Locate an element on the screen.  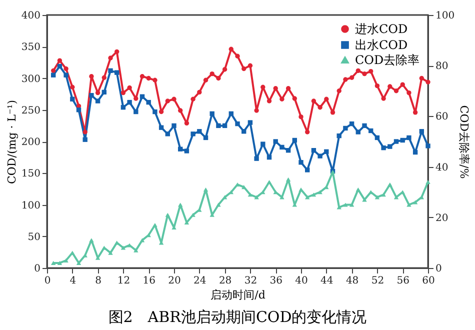
legend-label: 出水COD is located at coordinates (381, 45).